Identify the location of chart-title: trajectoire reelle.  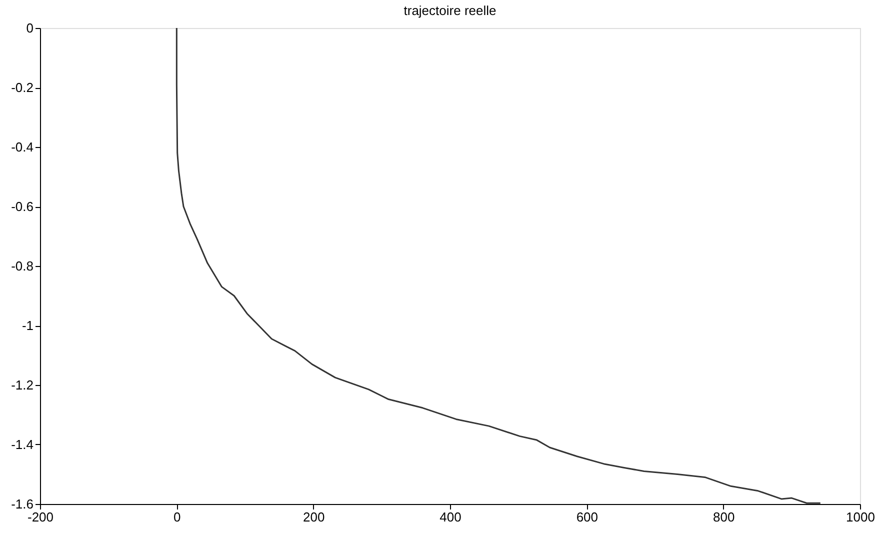
(450, 10).